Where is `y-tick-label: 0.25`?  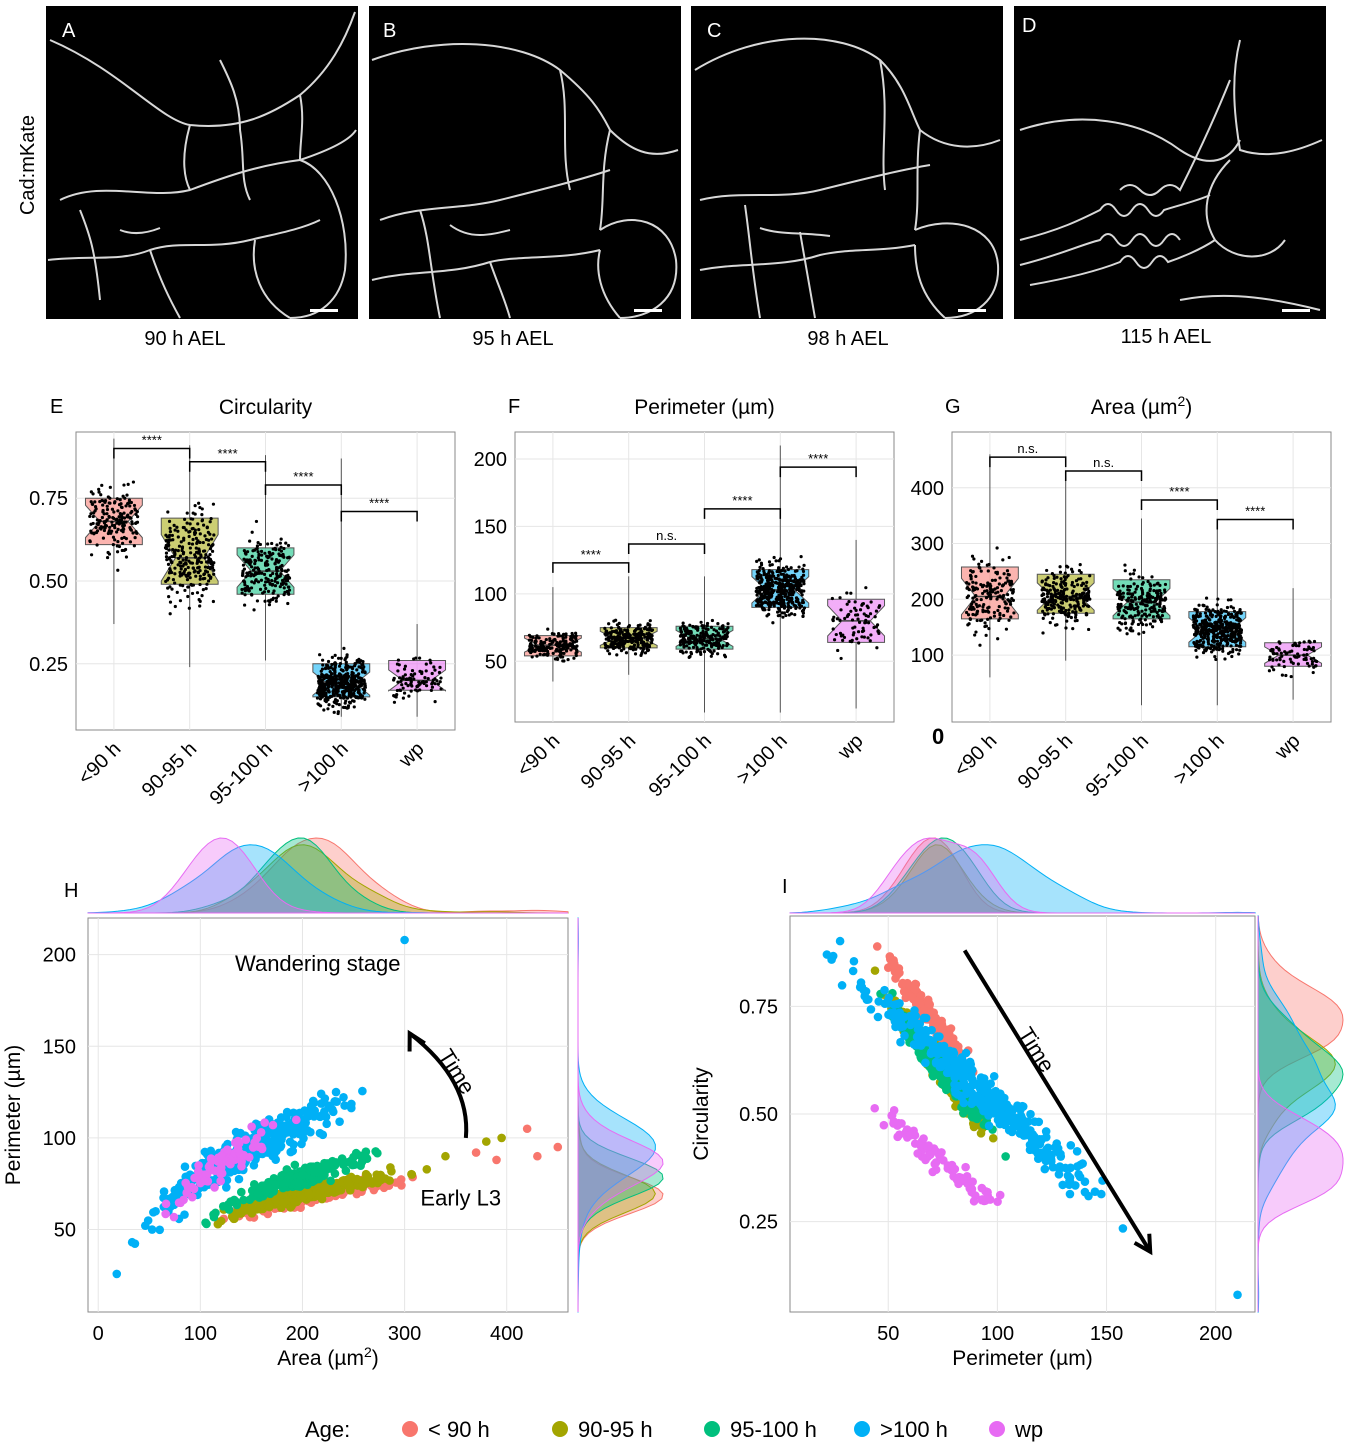 y-tick-label: 0.25 is located at coordinates (758, 1223).